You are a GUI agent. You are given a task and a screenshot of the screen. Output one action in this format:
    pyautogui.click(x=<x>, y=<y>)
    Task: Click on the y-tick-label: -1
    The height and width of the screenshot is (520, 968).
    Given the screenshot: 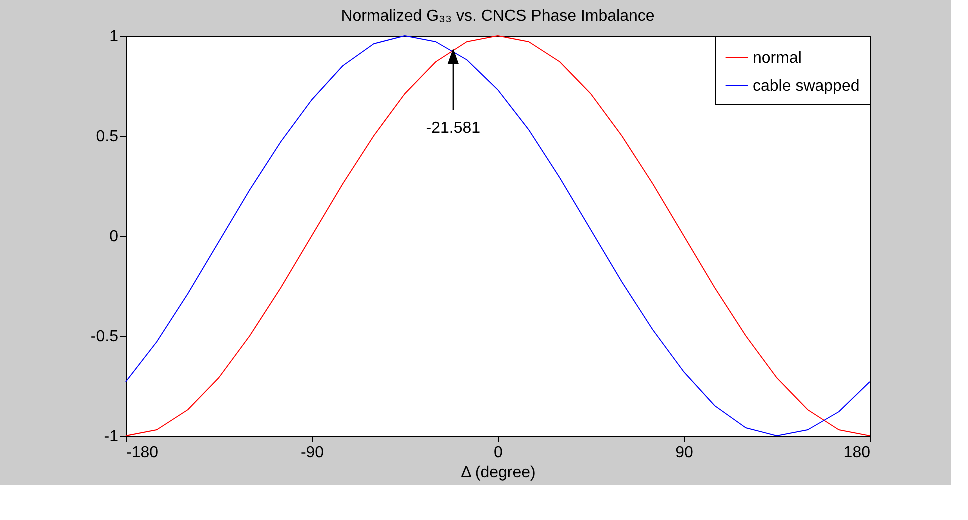 What is the action you would take?
    pyautogui.click(x=111, y=437)
    